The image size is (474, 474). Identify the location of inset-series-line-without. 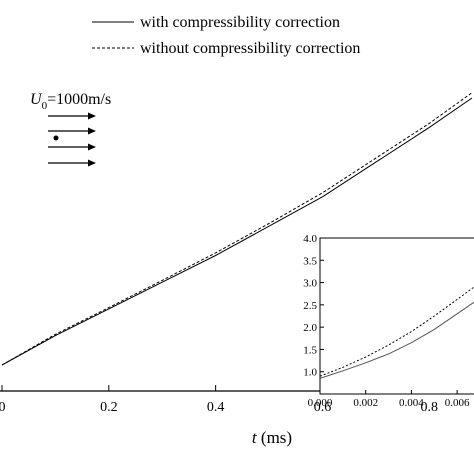
(396, 331).